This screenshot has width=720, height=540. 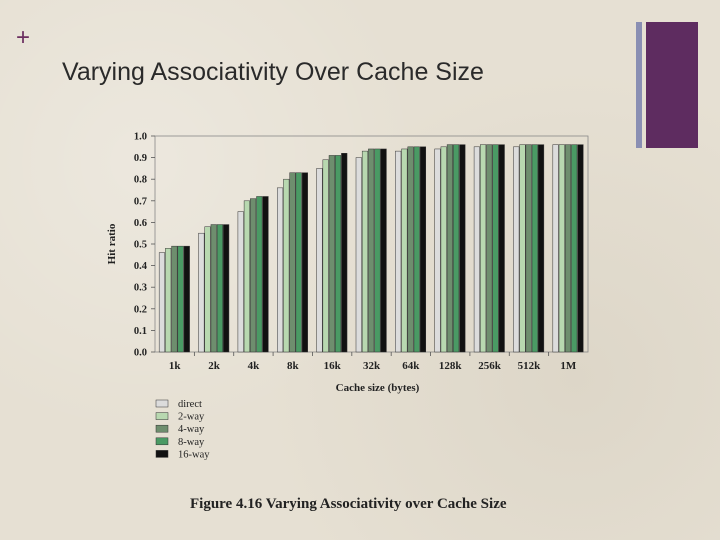 What do you see at coordinates (489, 248) in the screenshot?
I see `bar-4-way-256k` at bounding box center [489, 248].